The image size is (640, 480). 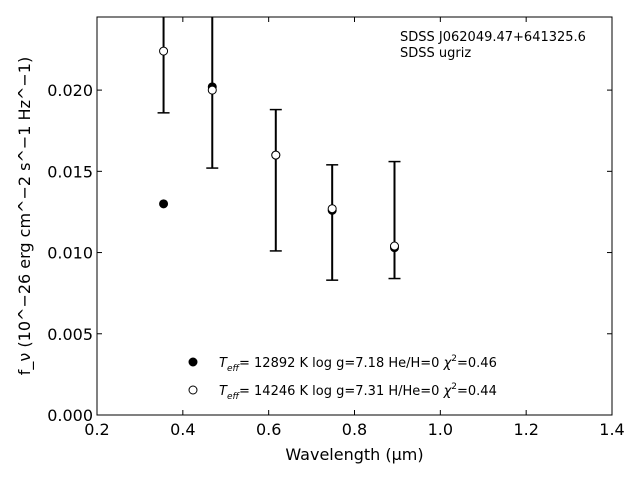 I want to click on legend-marker-filled, so click(x=193, y=362).